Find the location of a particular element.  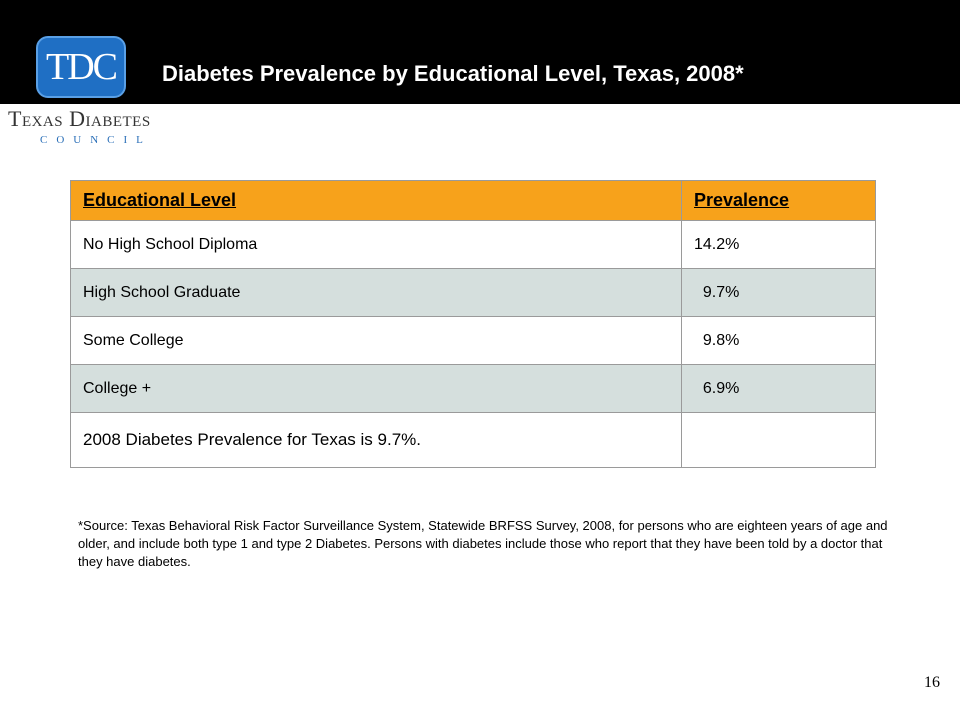

logo-subname: COUNCIL is located at coordinates (96, 140).